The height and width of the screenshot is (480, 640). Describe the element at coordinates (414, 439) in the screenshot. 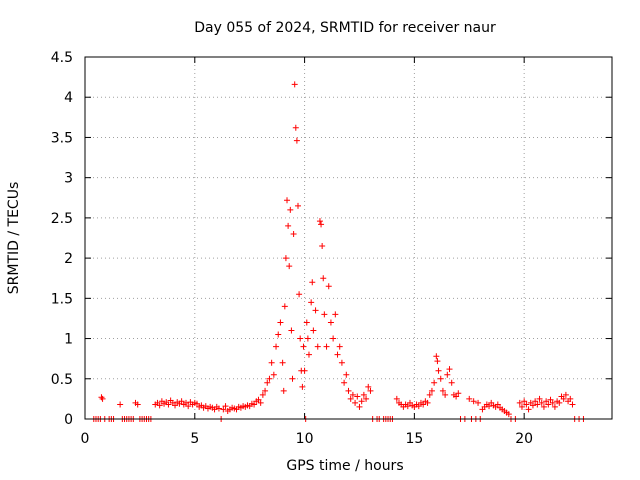

I see `x-tick-label: 15` at that location.